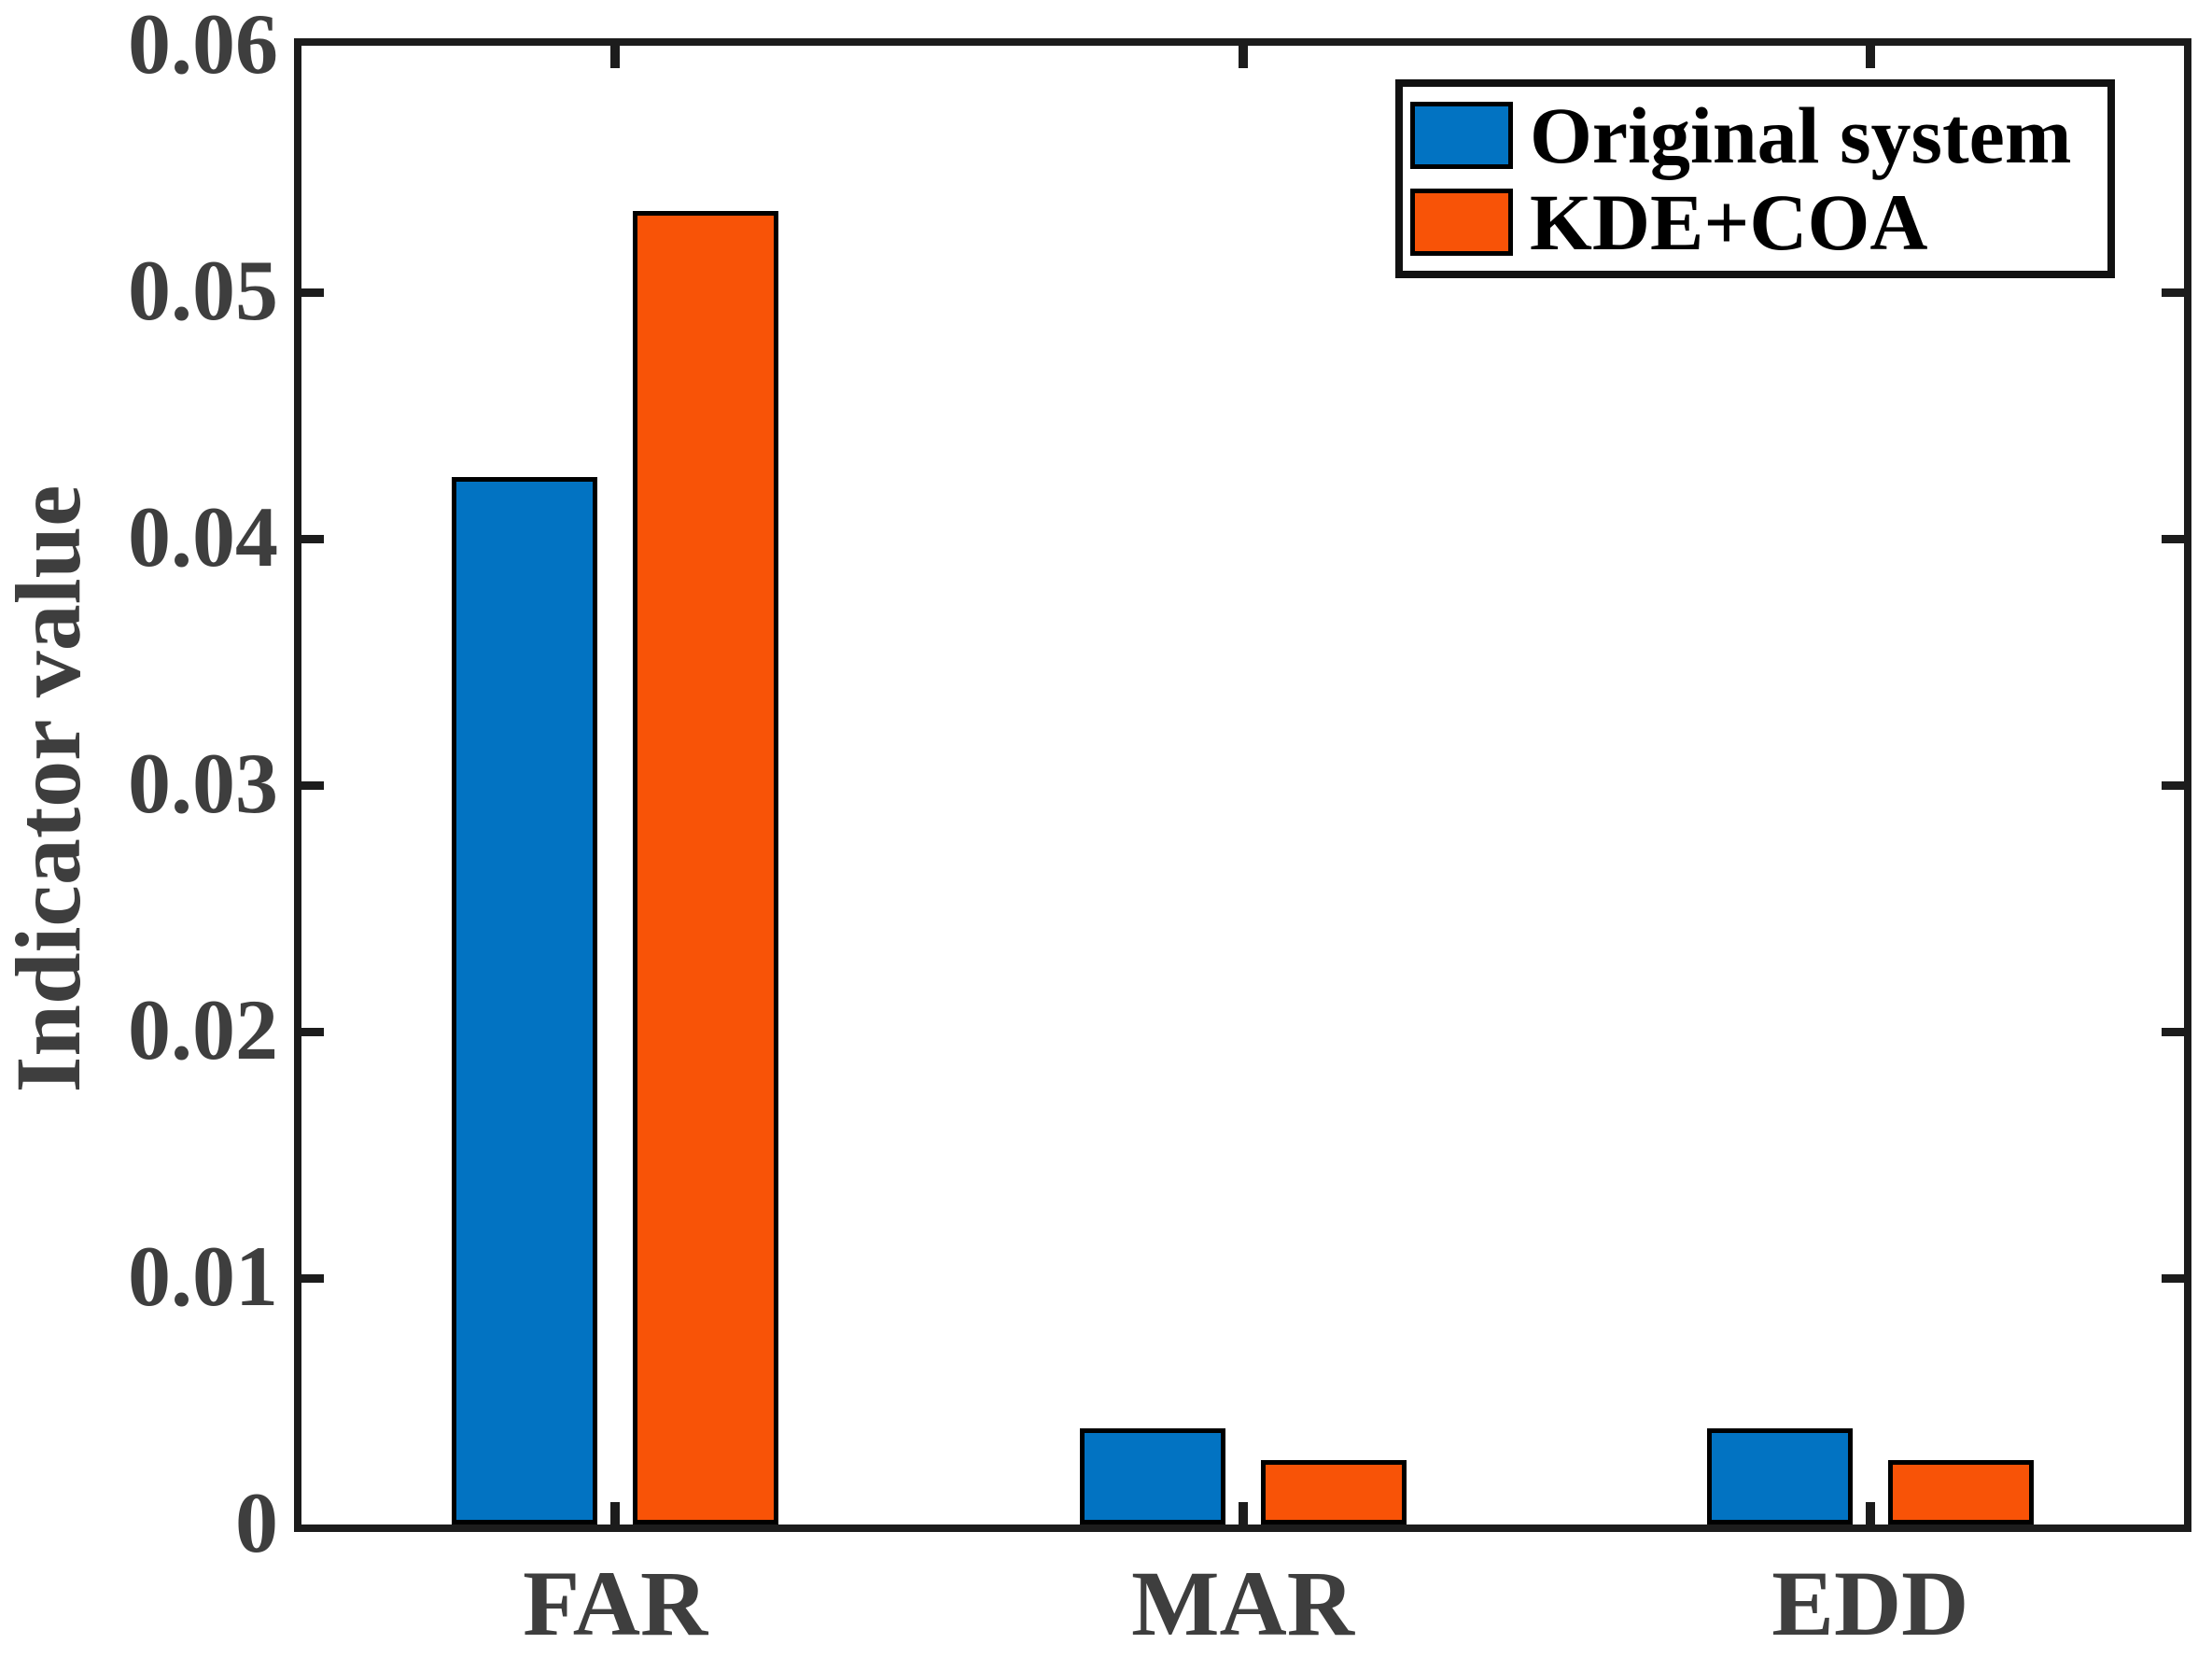  I want to click on legend-swatch-original-system, so click(1461, 135).